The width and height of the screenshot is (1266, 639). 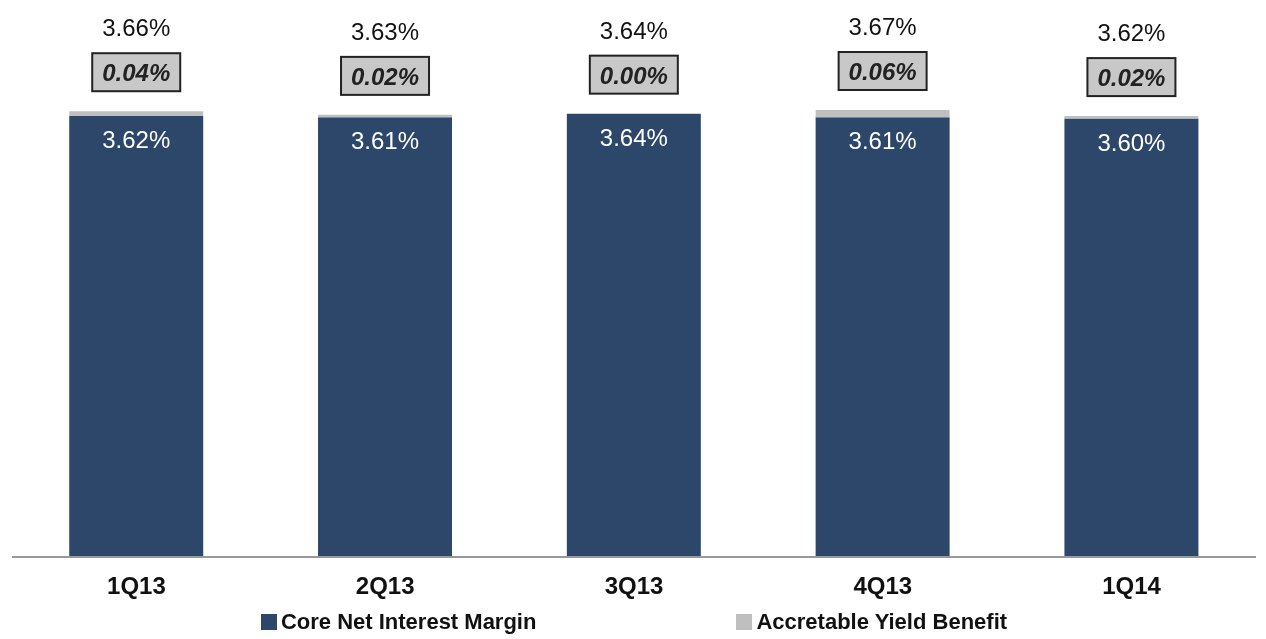 What do you see at coordinates (633, 75) in the screenshot?
I see `data-label: 0.00%` at bounding box center [633, 75].